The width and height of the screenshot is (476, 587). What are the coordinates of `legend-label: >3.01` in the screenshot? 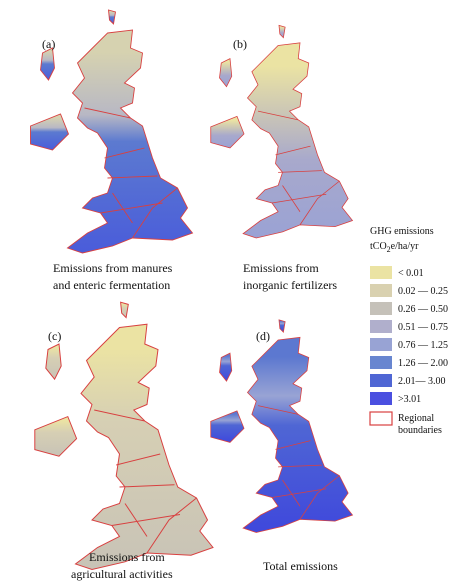 It's located at (409, 399).